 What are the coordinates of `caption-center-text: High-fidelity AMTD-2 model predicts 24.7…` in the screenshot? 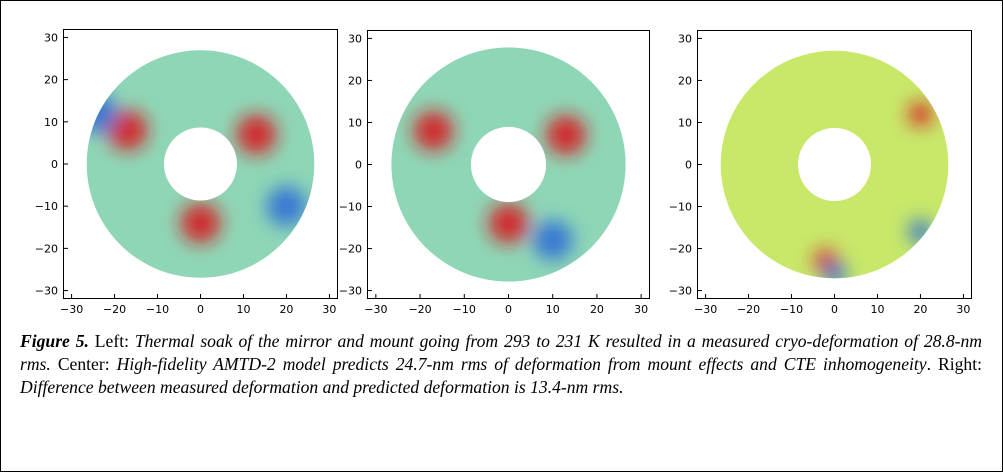 It's located at (521, 364).